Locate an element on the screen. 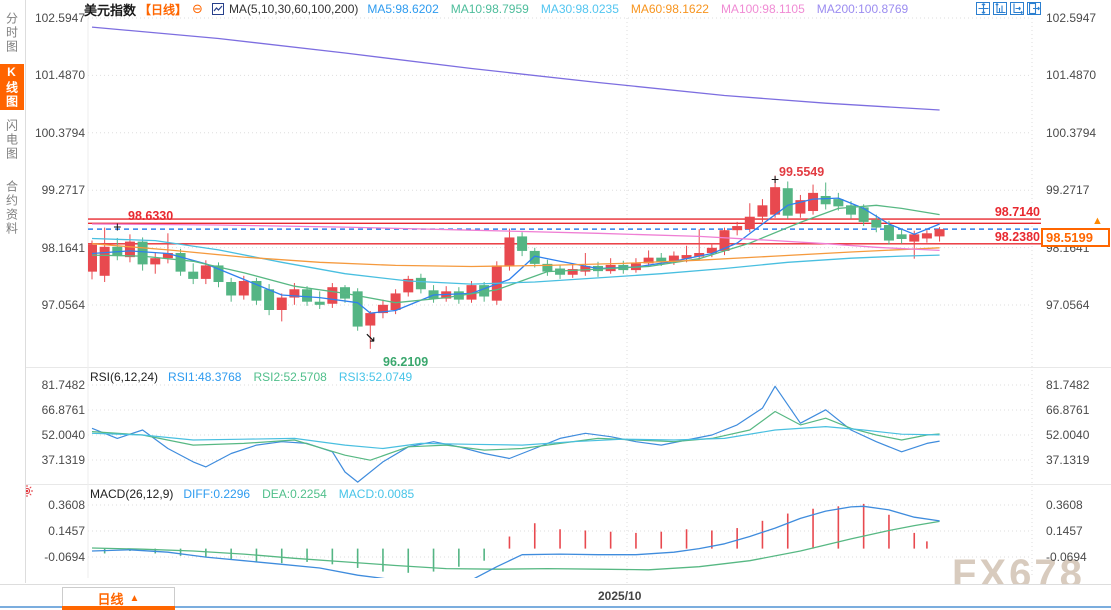 This screenshot has width=1111, height=610. collapse-icon: ⊖ is located at coordinates (197, 8).